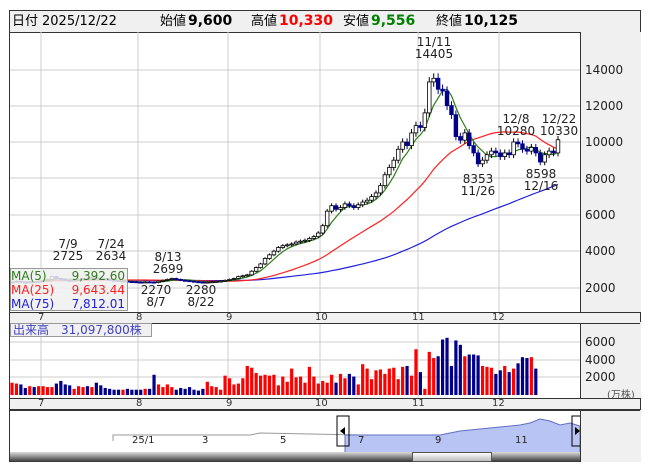  What do you see at coordinates (604, 106) in the screenshot?
I see `price-tick: 12000` at bounding box center [604, 106].